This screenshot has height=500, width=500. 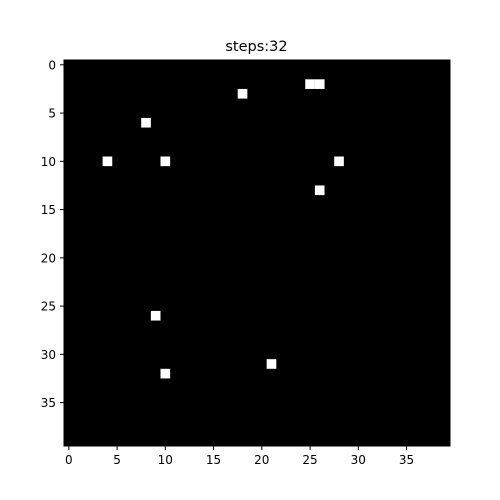 I want to click on x-tick-label-0: 0, so click(x=69, y=460).